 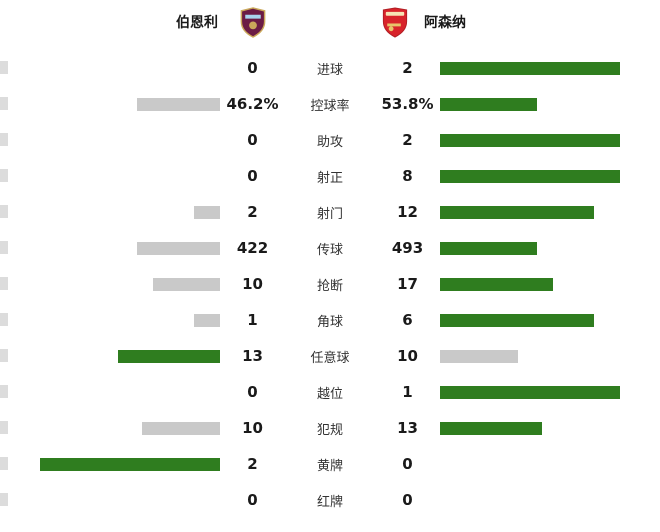 What do you see at coordinates (407, 248) in the screenshot?
I see `away-stat-value: 493` at bounding box center [407, 248].